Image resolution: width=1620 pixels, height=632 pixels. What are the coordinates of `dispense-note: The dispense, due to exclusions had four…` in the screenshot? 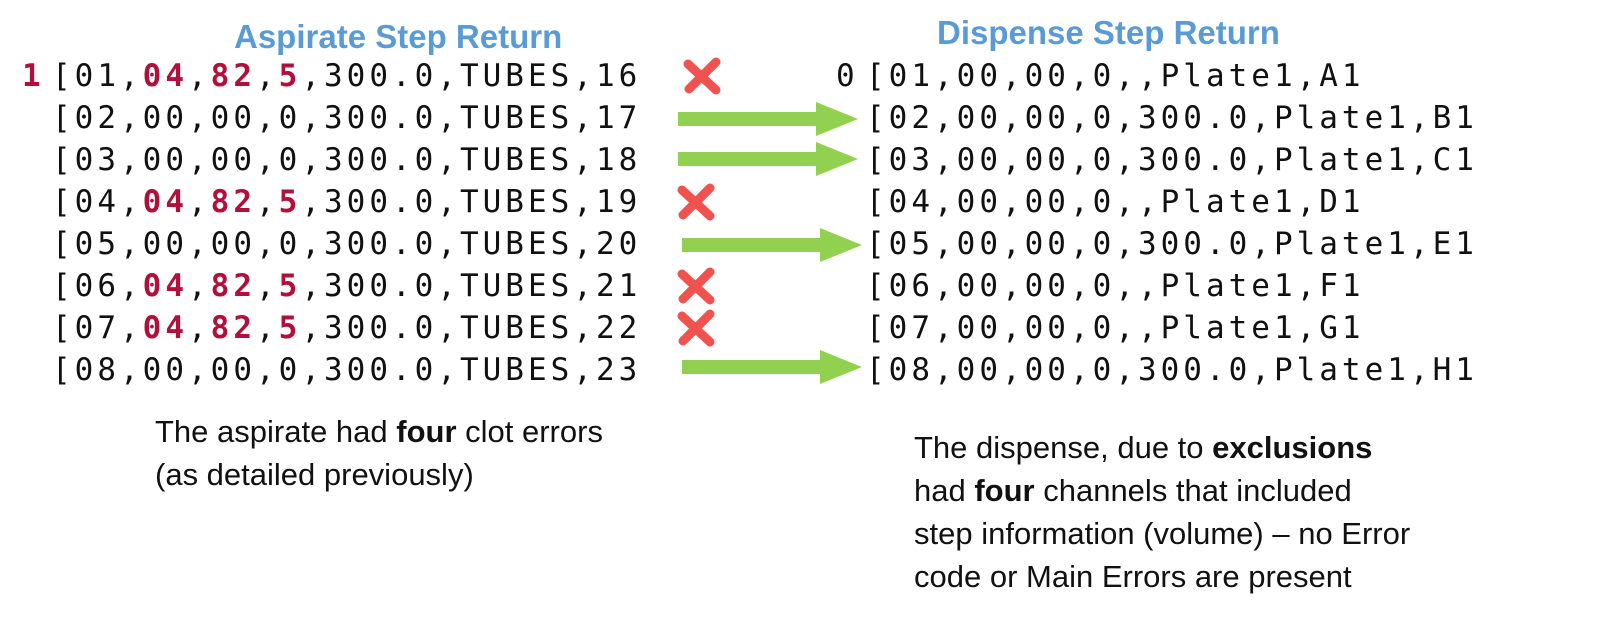 It's located at (1162, 512).